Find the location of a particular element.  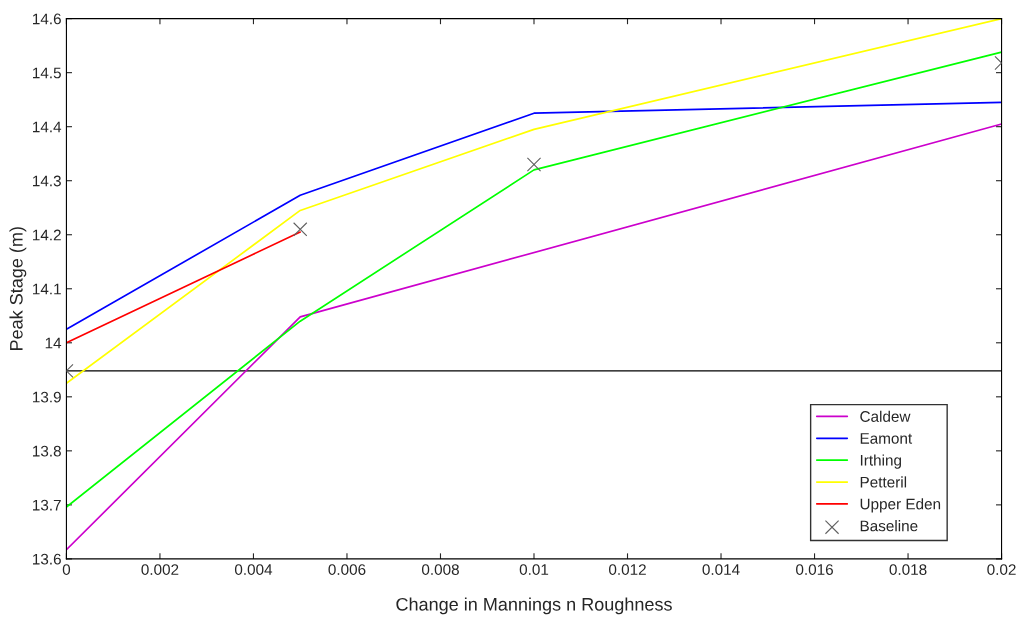

x-tick-label: 0.01 is located at coordinates (534, 569).